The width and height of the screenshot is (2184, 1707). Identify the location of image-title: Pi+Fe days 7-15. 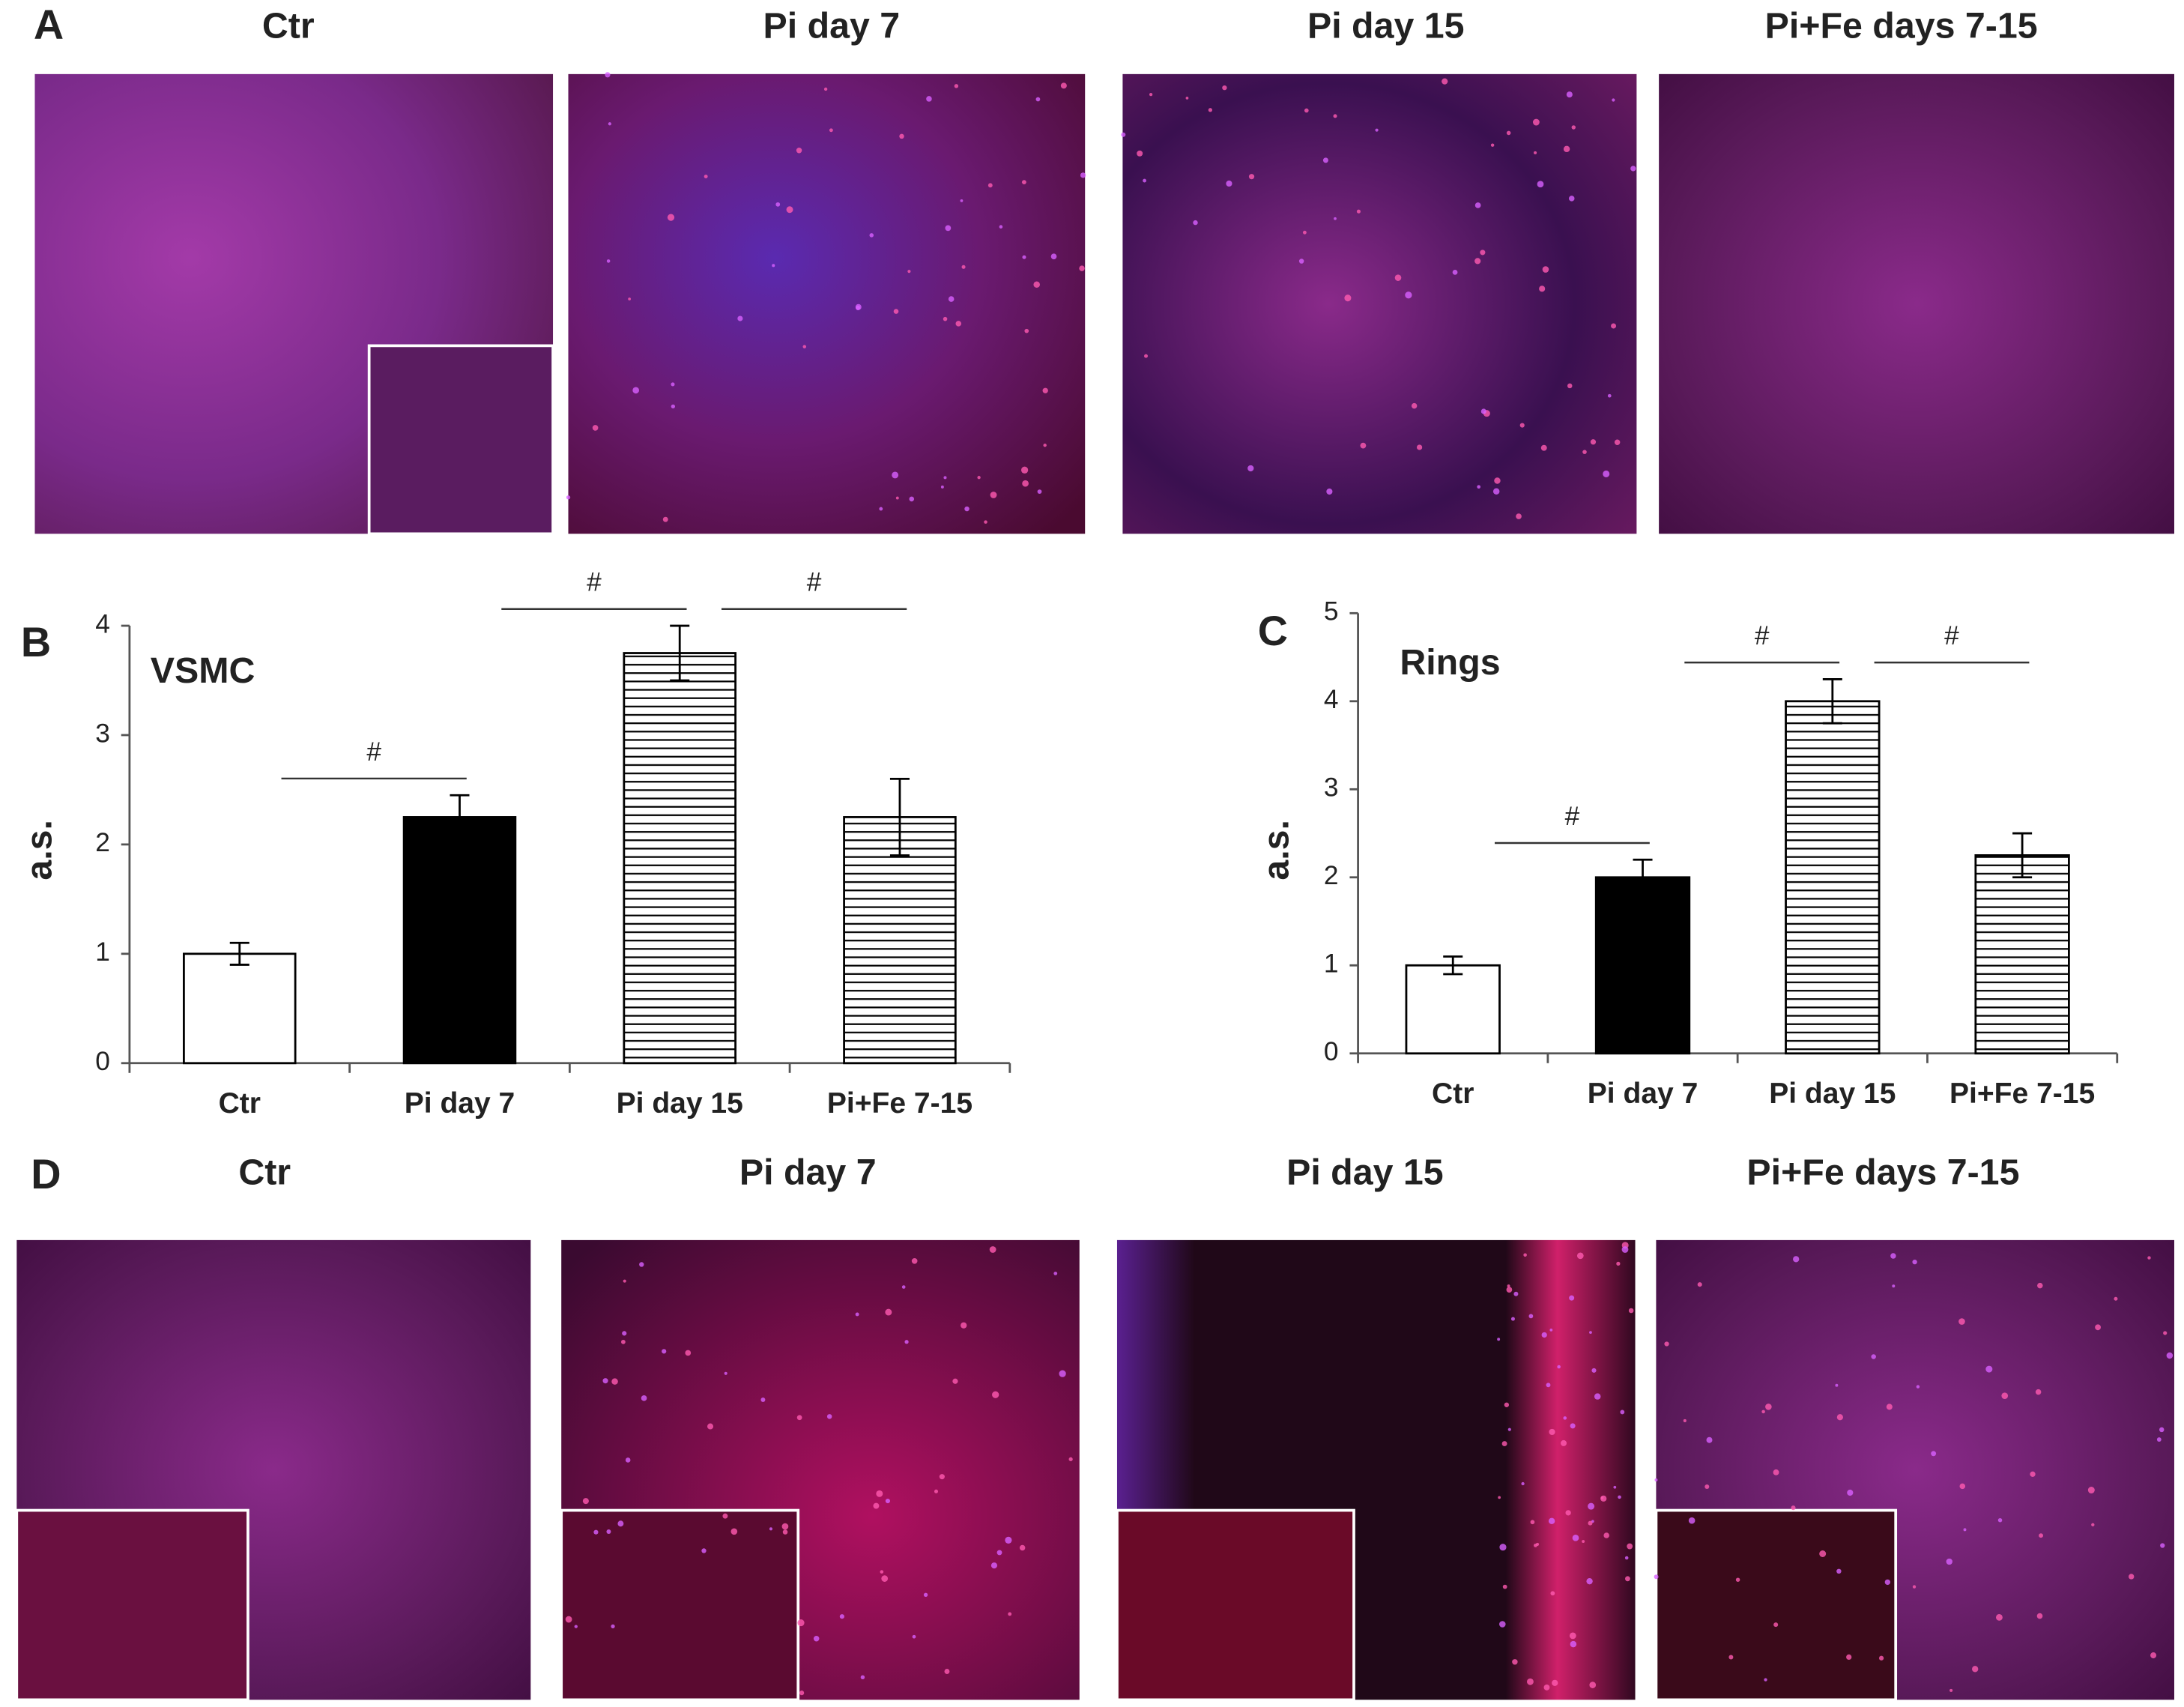
(1901, 25).